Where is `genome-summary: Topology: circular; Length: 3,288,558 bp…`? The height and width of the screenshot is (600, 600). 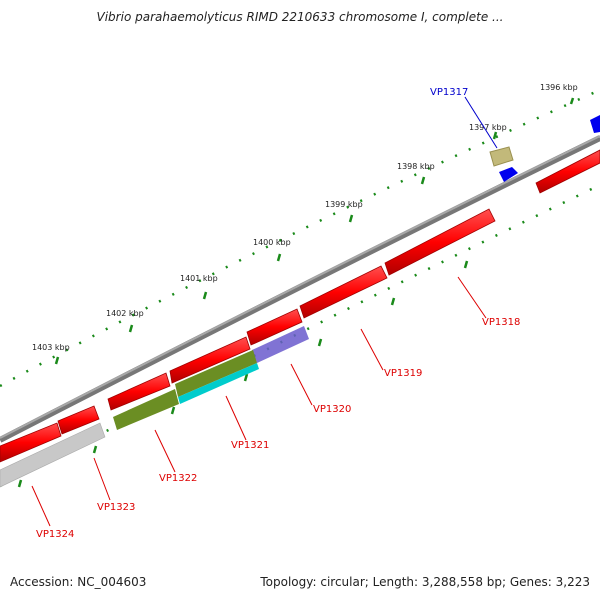
genome-summary: Topology: circular; Length: 3,288,558 bp… is located at coordinates (425, 582).